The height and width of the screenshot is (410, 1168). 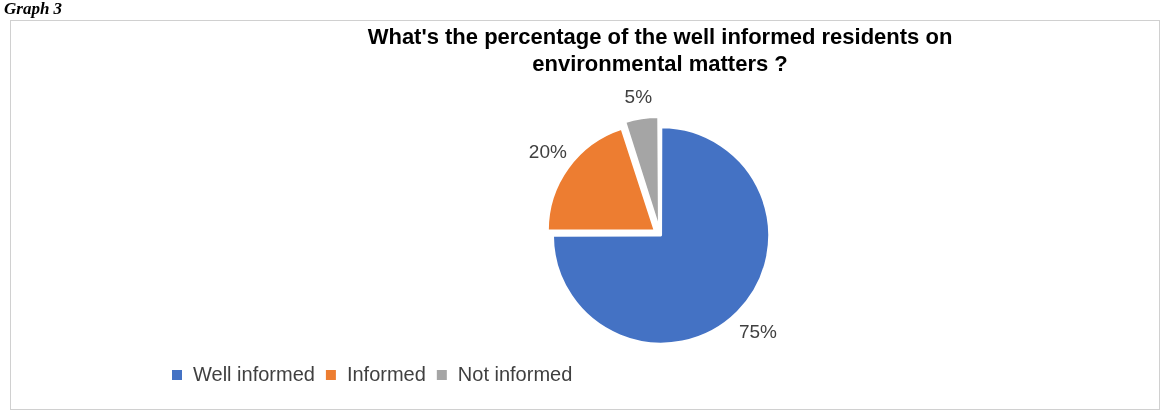 What do you see at coordinates (386, 373) in the screenshot?
I see `legend-label: Informed` at bounding box center [386, 373].